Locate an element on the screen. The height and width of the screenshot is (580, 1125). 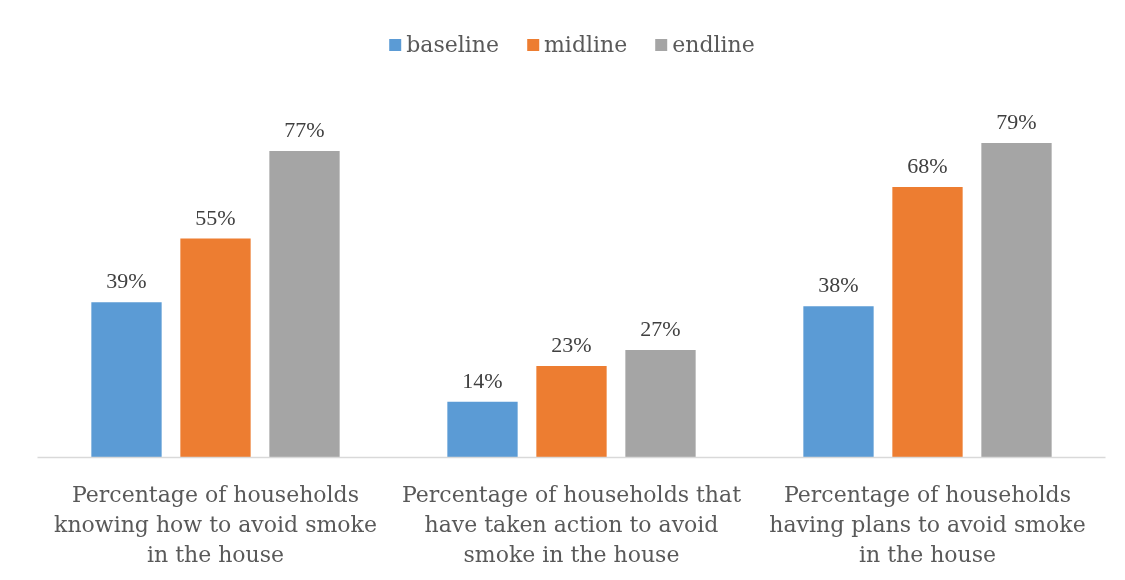
data-label: 79% is located at coordinates (1016, 122).